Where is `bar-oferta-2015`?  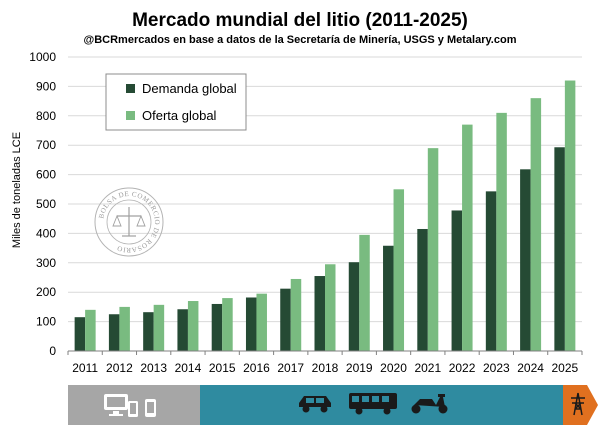 bar-oferta-2015 is located at coordinates (227, 324).